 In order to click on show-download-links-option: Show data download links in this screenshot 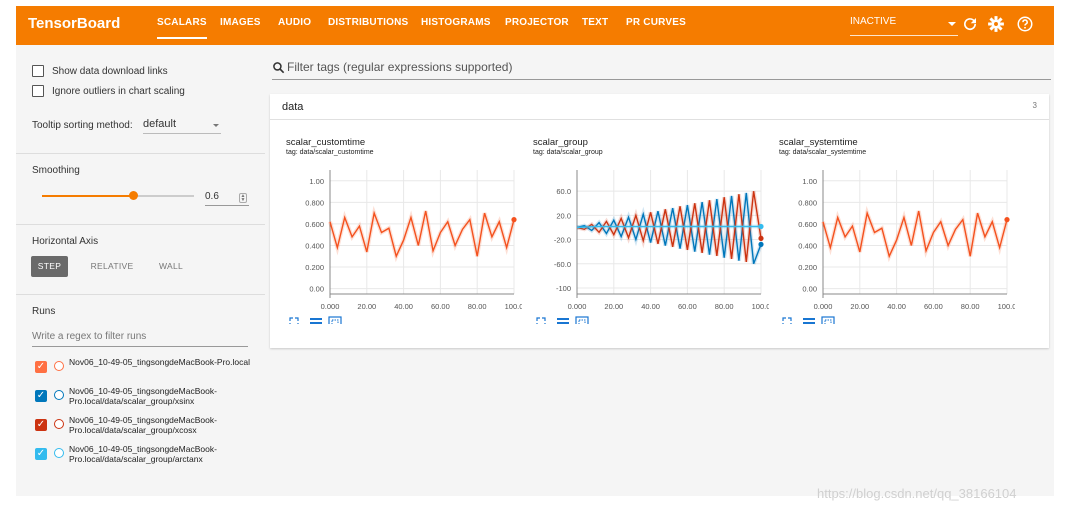, I will do `click(100, 71)`.